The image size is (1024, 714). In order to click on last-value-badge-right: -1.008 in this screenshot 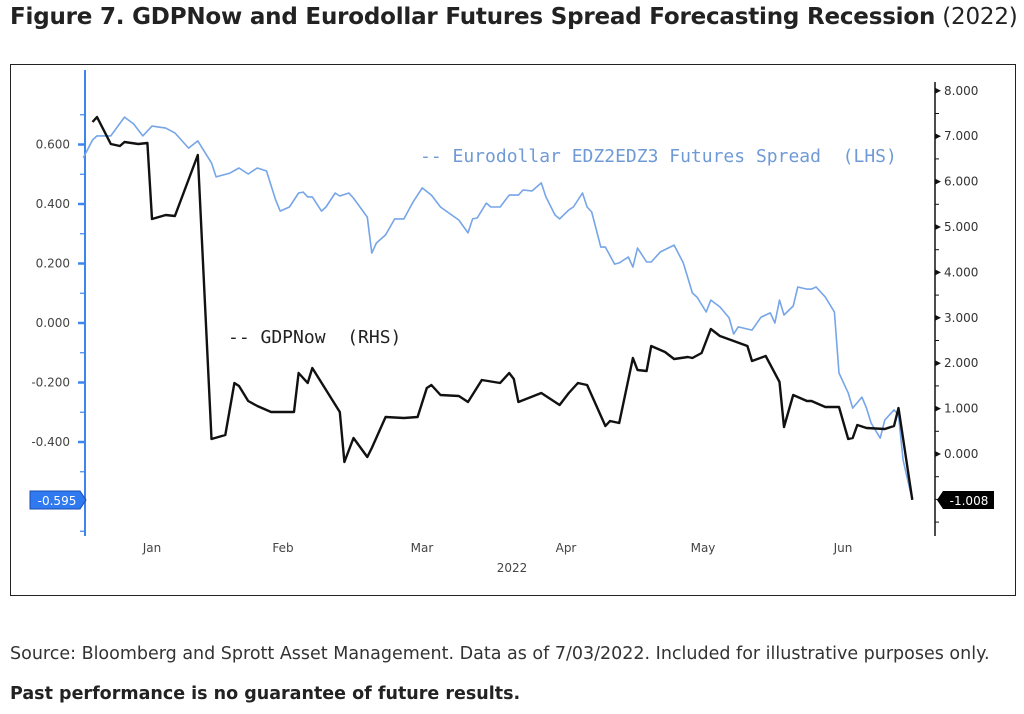, I will do `click(965, 500)`.